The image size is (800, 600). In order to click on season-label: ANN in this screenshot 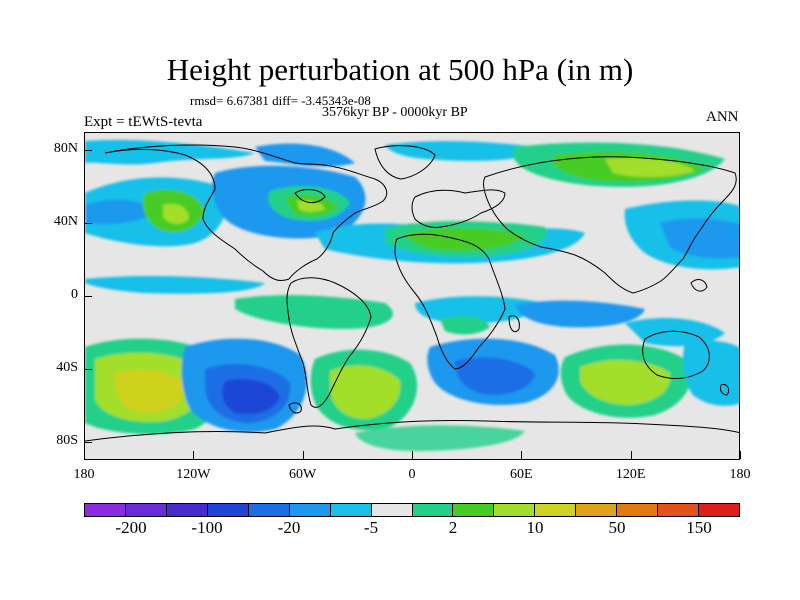, I will do `click(722, 117)`.